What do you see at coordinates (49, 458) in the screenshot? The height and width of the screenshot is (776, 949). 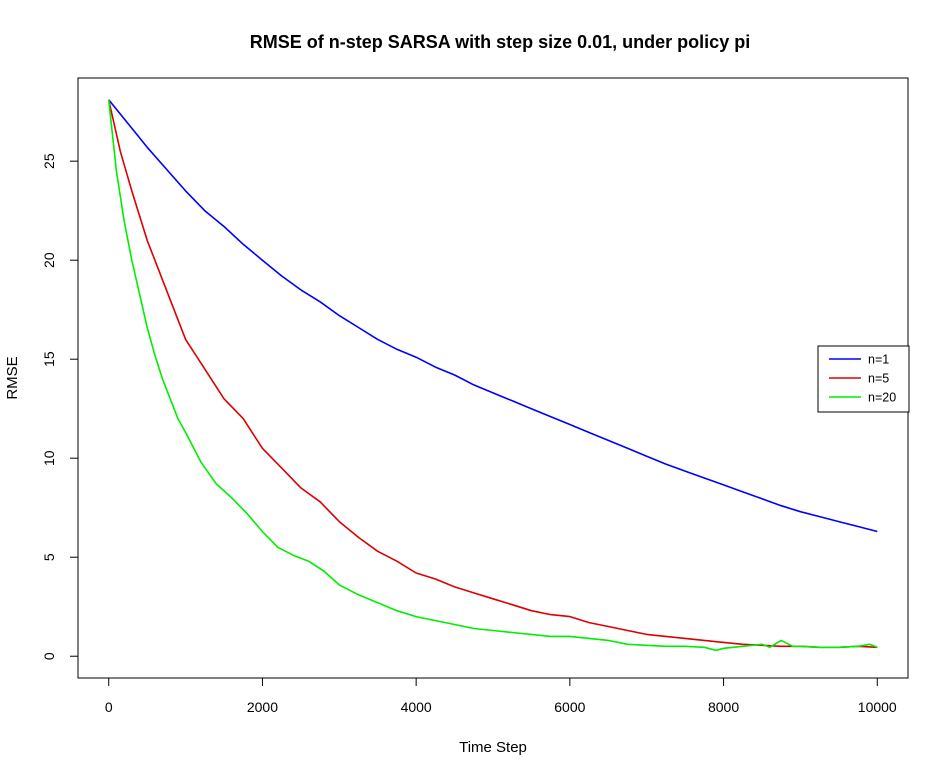 I see `y-tick-label: 10` at bounding box center [49, 458].